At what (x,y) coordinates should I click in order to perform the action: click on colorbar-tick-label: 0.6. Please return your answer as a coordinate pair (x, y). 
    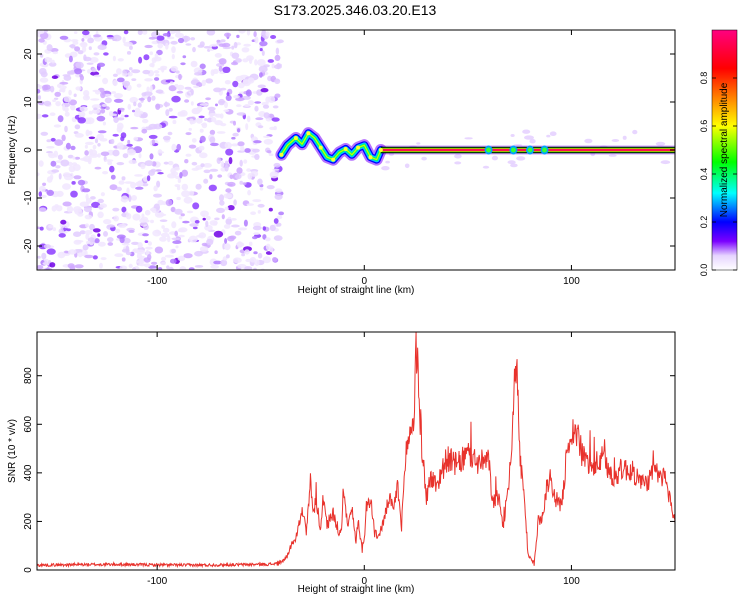
    Looking at the image, I should click on (704, 126).